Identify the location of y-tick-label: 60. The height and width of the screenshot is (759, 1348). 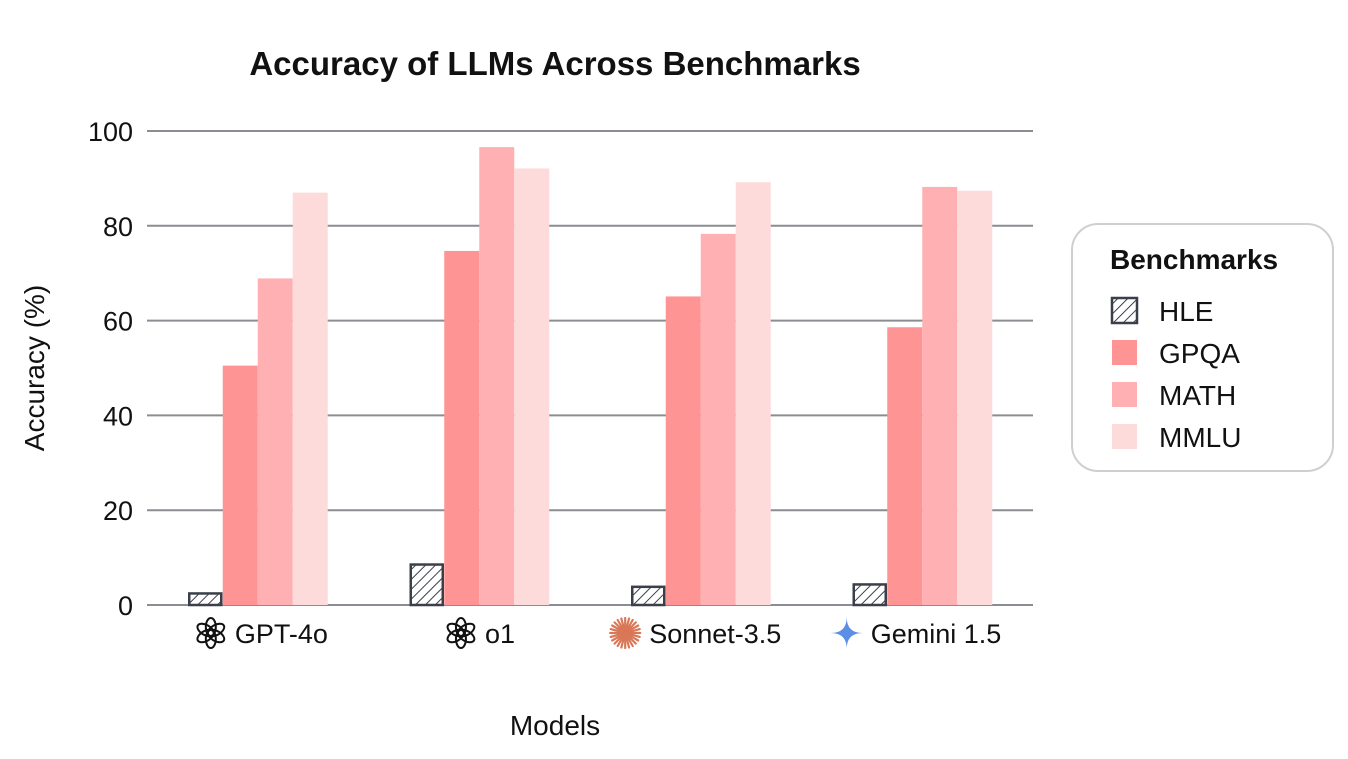
(118, 322).